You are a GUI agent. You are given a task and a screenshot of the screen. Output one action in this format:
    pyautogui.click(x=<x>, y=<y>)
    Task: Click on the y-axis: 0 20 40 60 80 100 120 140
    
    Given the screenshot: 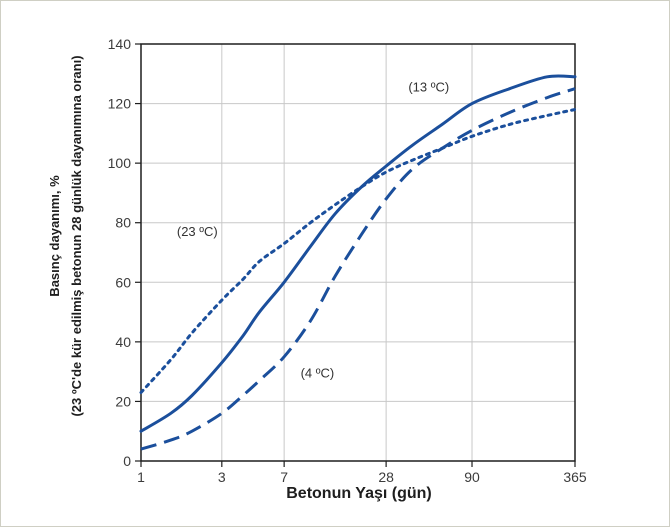 What is the action you would take?
    pyautogui.click(x=124, y=252)
    